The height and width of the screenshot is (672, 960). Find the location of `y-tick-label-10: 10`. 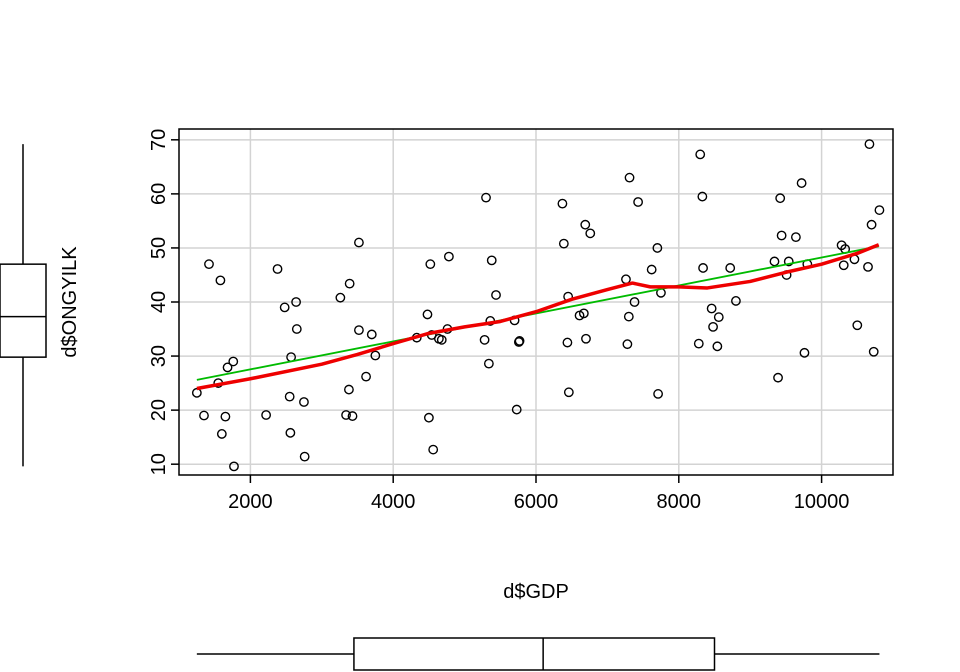

y-tick-label-10: 10 is located at coordinates (159, 464).